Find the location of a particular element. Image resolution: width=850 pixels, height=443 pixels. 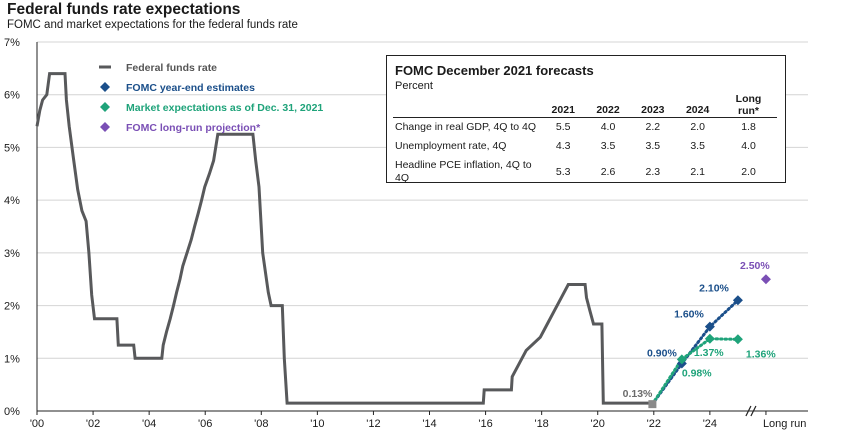

x-tick-label: '08 is located at coordinates (261, 424).